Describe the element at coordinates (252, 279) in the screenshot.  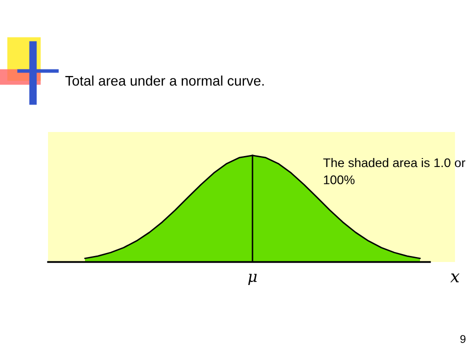
I see `text: μ` at that location.